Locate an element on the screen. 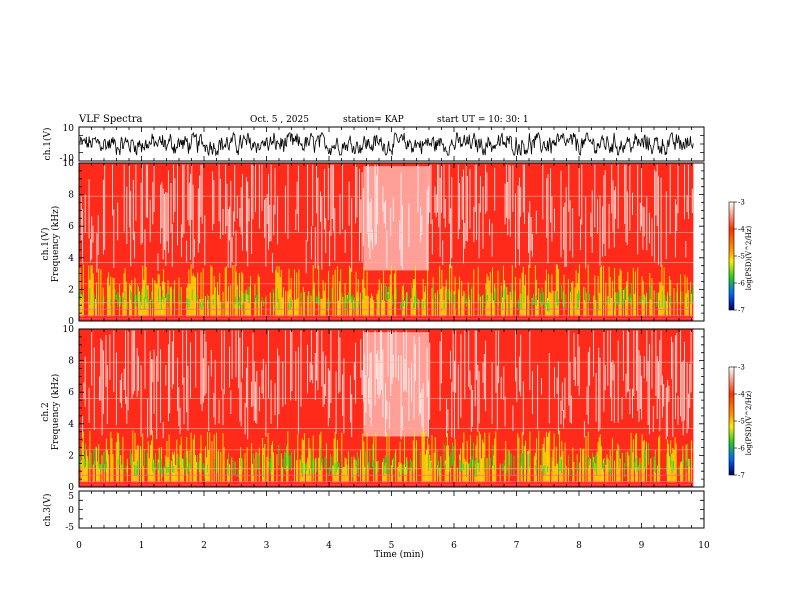 This screenshot has width=792, height=612. ch1-ytick-bottom: -10 is located at coordinates (67, 159).